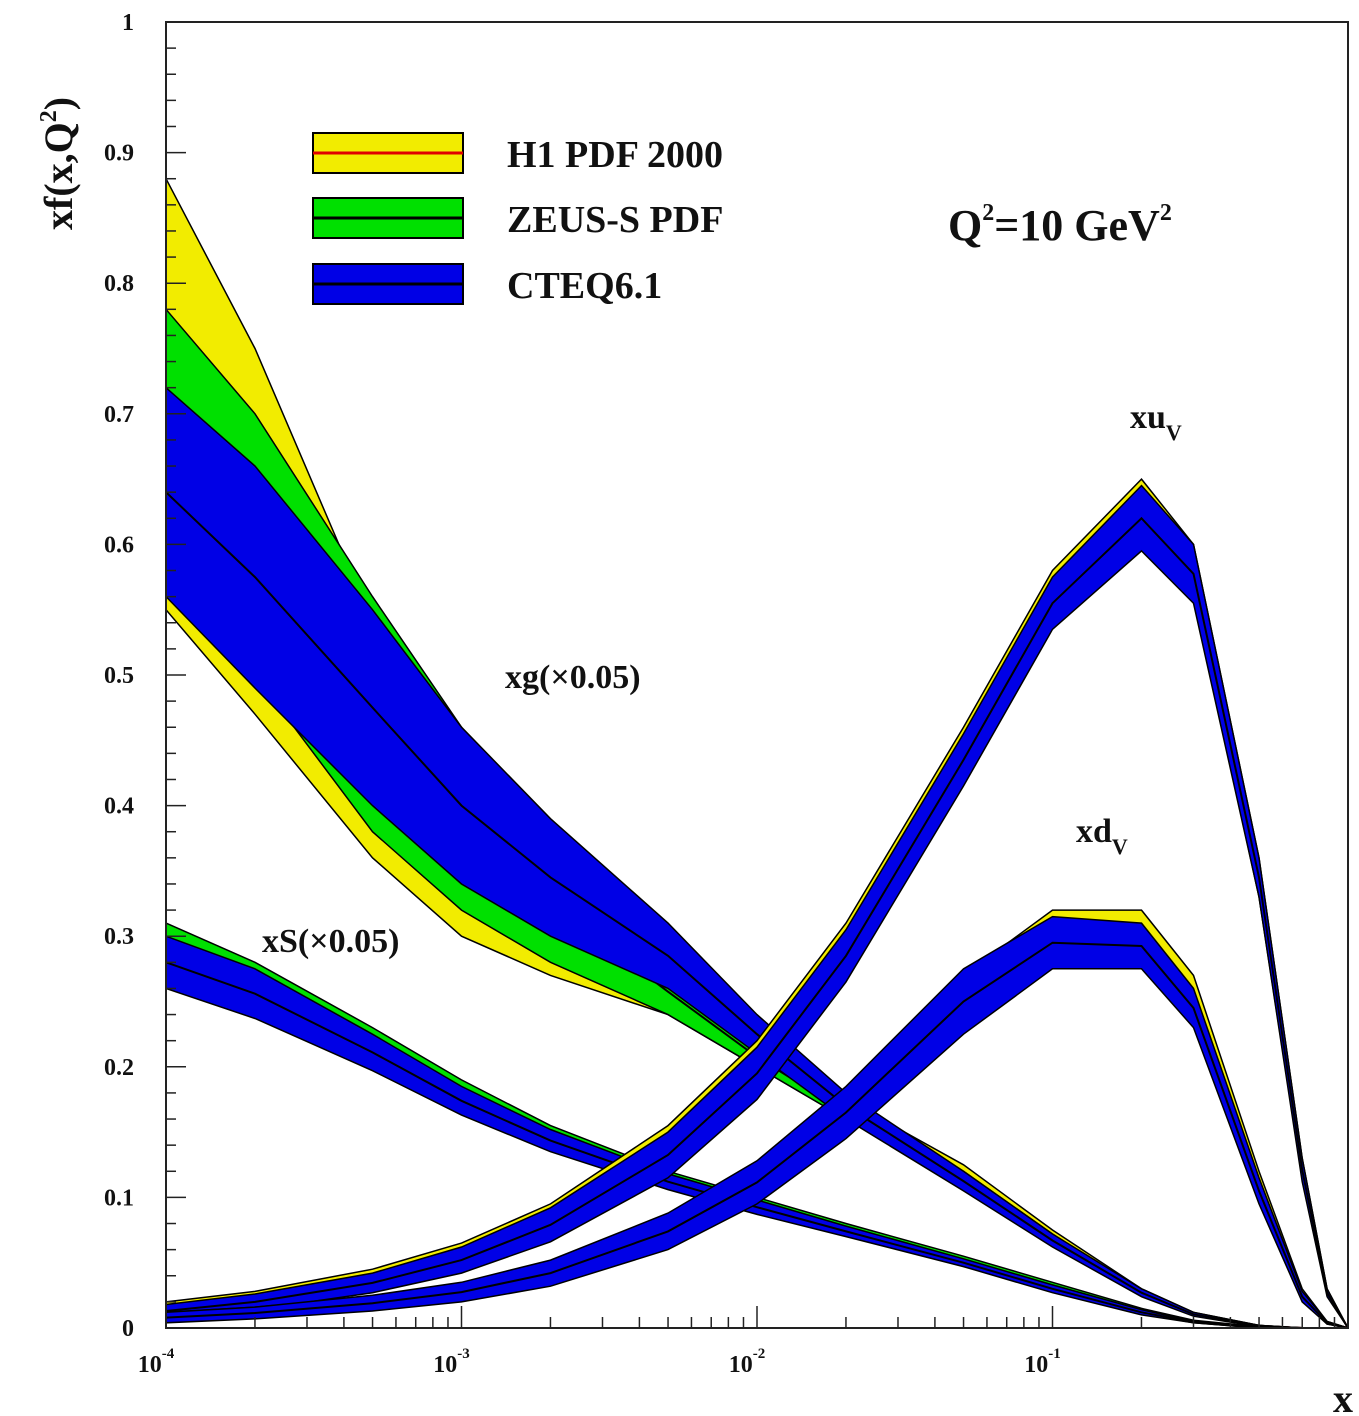 This screenshot has width=1359, height=1416. Describe the element at coordinates (119, 1198) in the screenshot. I see `y-tick-label: 0.1` at that location.